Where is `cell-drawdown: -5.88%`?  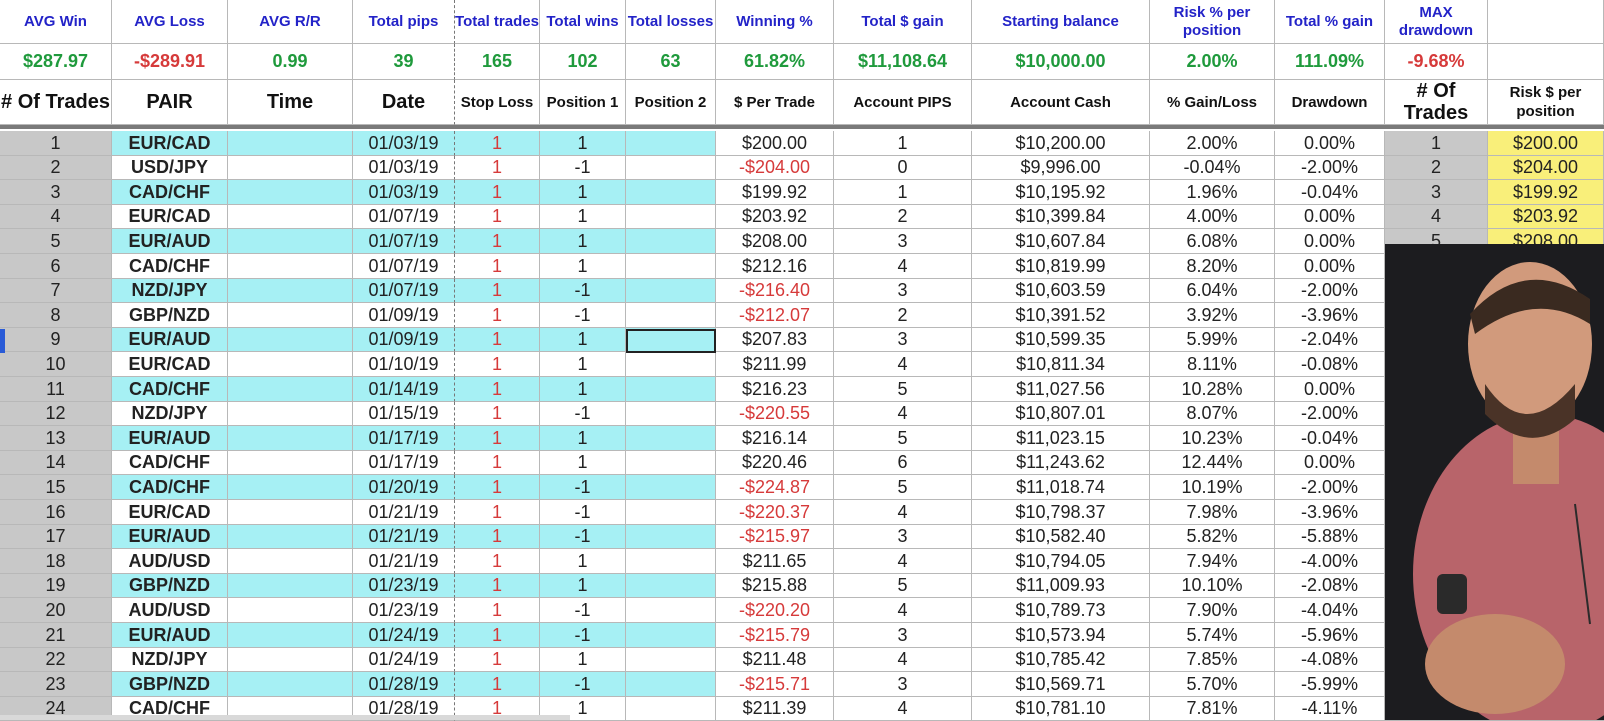 cell-drawdown: -5.88% is located at coordinates (1330, 537).